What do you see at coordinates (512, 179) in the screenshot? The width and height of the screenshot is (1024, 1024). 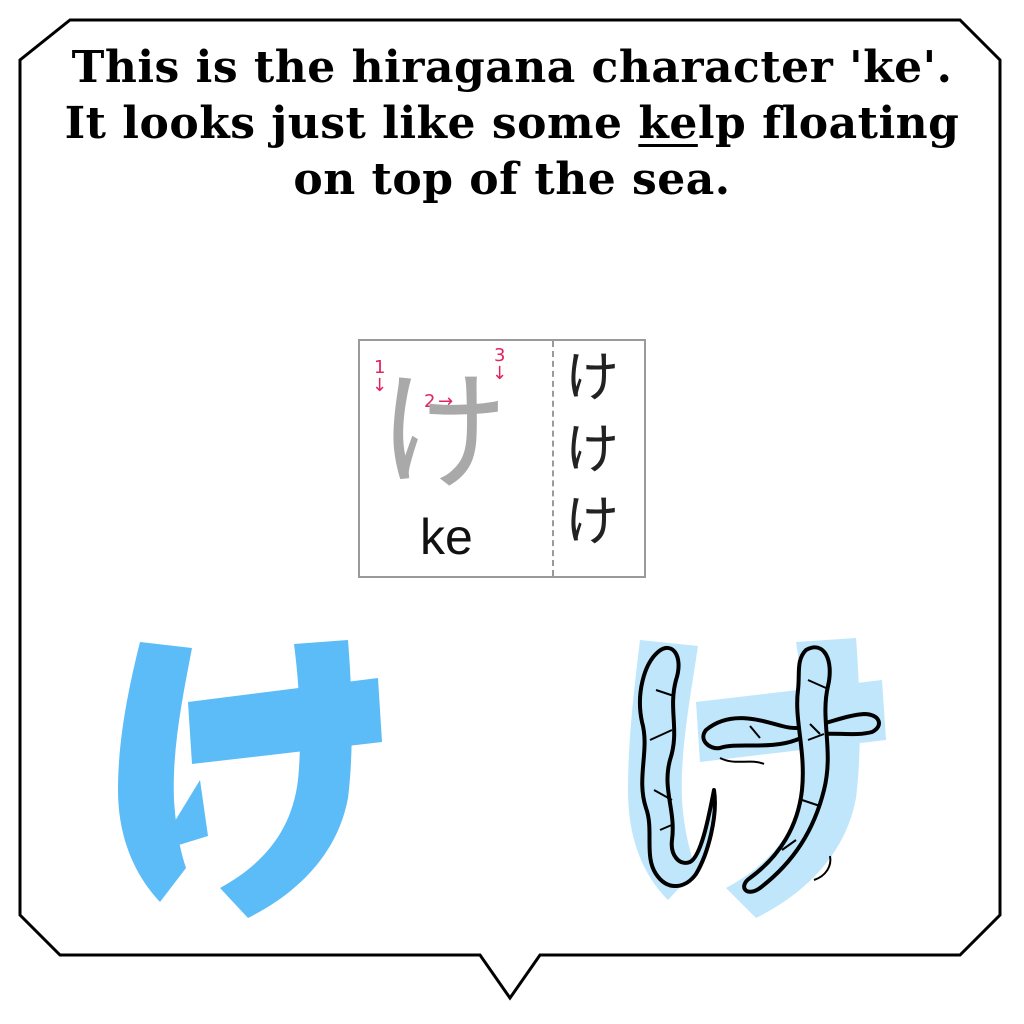 I see `caption-line-3: on top of the sea.` at bounding box center [512, 179].